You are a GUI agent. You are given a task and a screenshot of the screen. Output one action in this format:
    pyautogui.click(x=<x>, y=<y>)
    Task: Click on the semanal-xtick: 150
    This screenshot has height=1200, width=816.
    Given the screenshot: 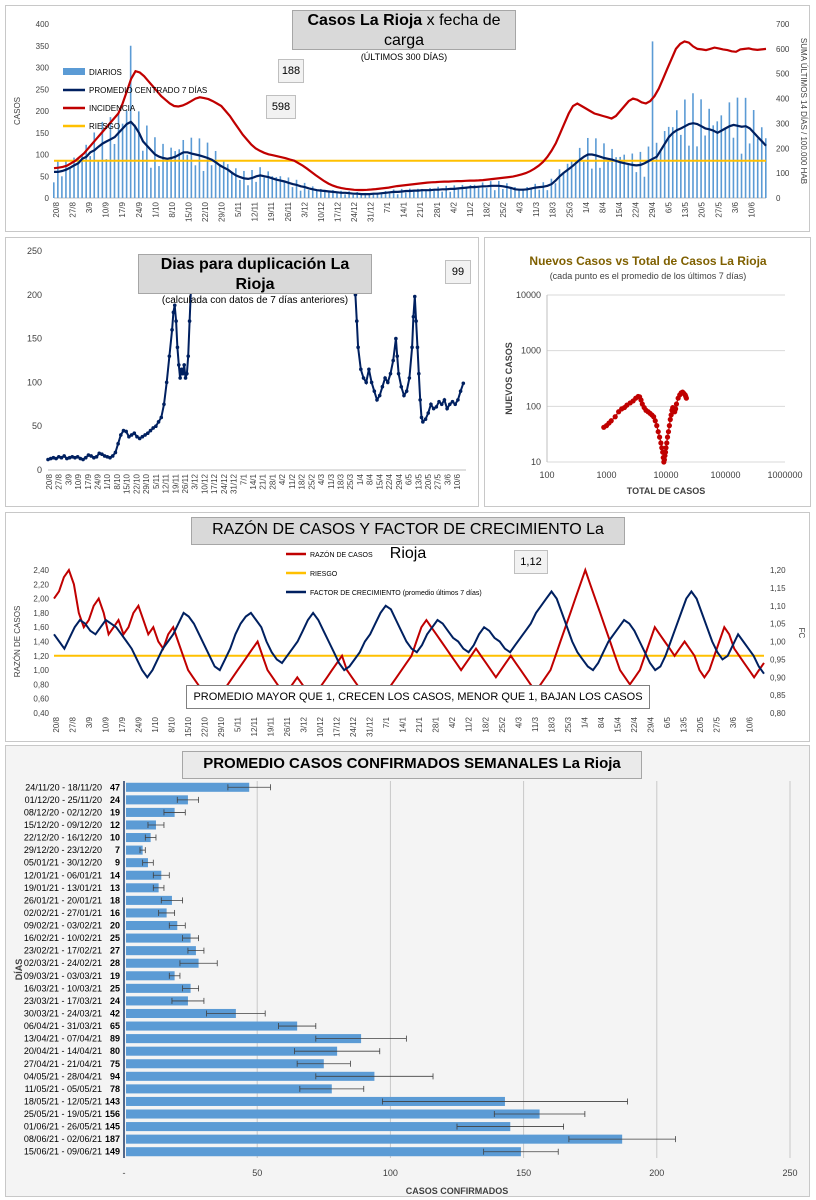 What is the action you would take?
    pyautogui.click(x=523, y=1173)
    